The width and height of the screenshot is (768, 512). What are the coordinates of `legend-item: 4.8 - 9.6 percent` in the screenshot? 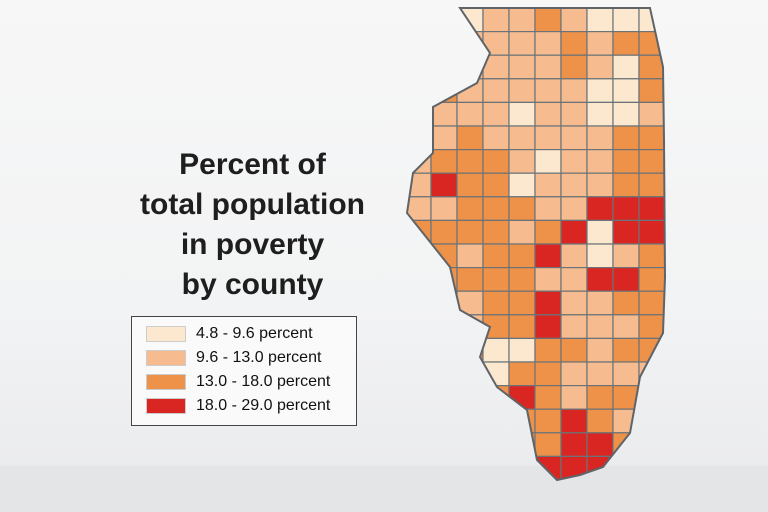 It's located at (251, 334).